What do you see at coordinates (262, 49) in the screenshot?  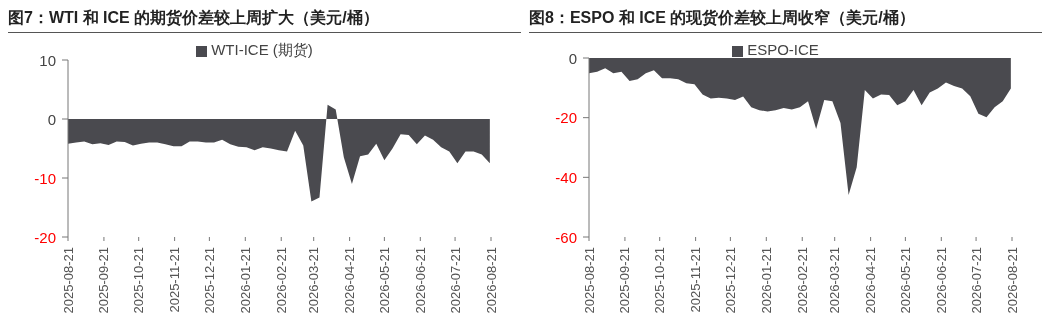 I see `legend-label: WTI-ICE (期货)` at bounding box center [262, 49].